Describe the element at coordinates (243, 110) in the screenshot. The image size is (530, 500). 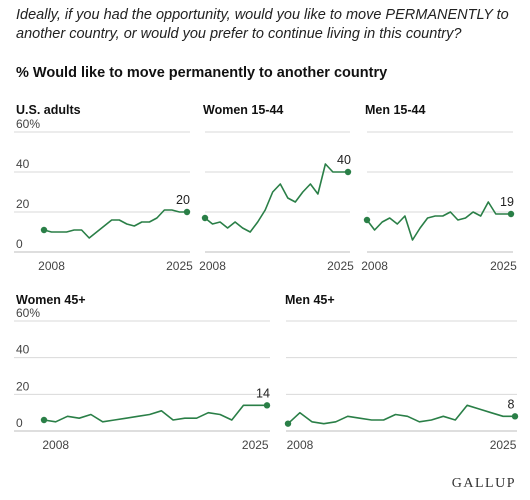
I see `panel-title-women-15-44: Women 15-44` at that location.